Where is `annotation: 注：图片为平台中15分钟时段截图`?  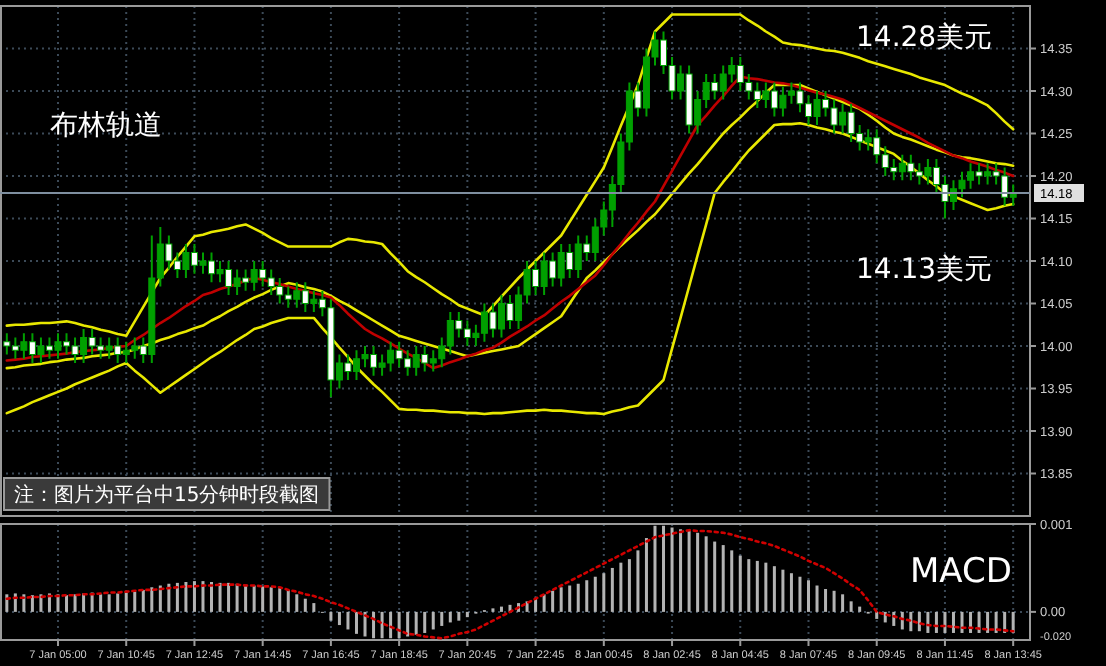
annotation: 注：图片为平台中15分钟时段截图 is located at coordinates (167, 495).